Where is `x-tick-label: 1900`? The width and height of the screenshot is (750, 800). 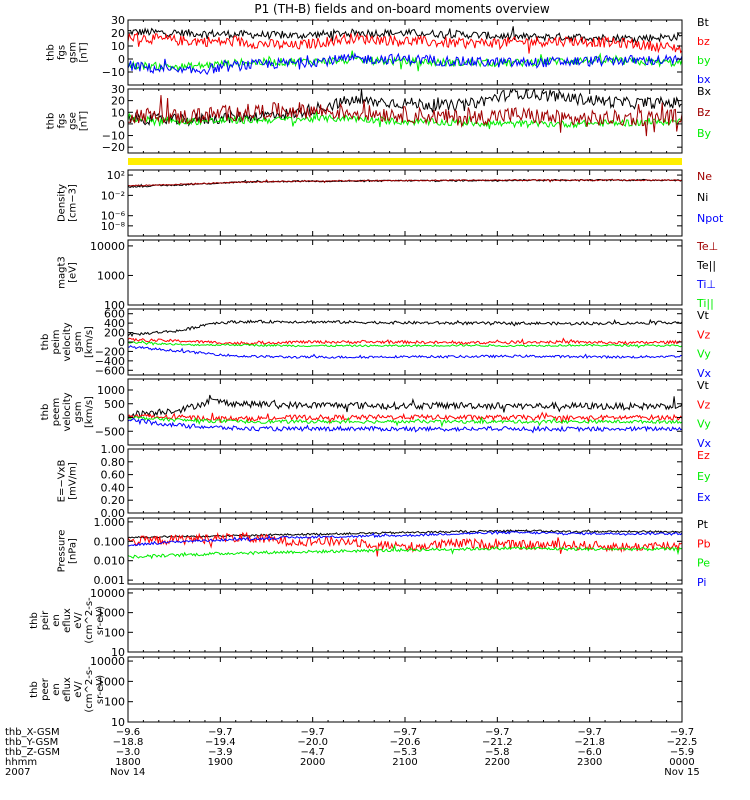 x-tick-label: 1900 is located at coordinates (220, 762).